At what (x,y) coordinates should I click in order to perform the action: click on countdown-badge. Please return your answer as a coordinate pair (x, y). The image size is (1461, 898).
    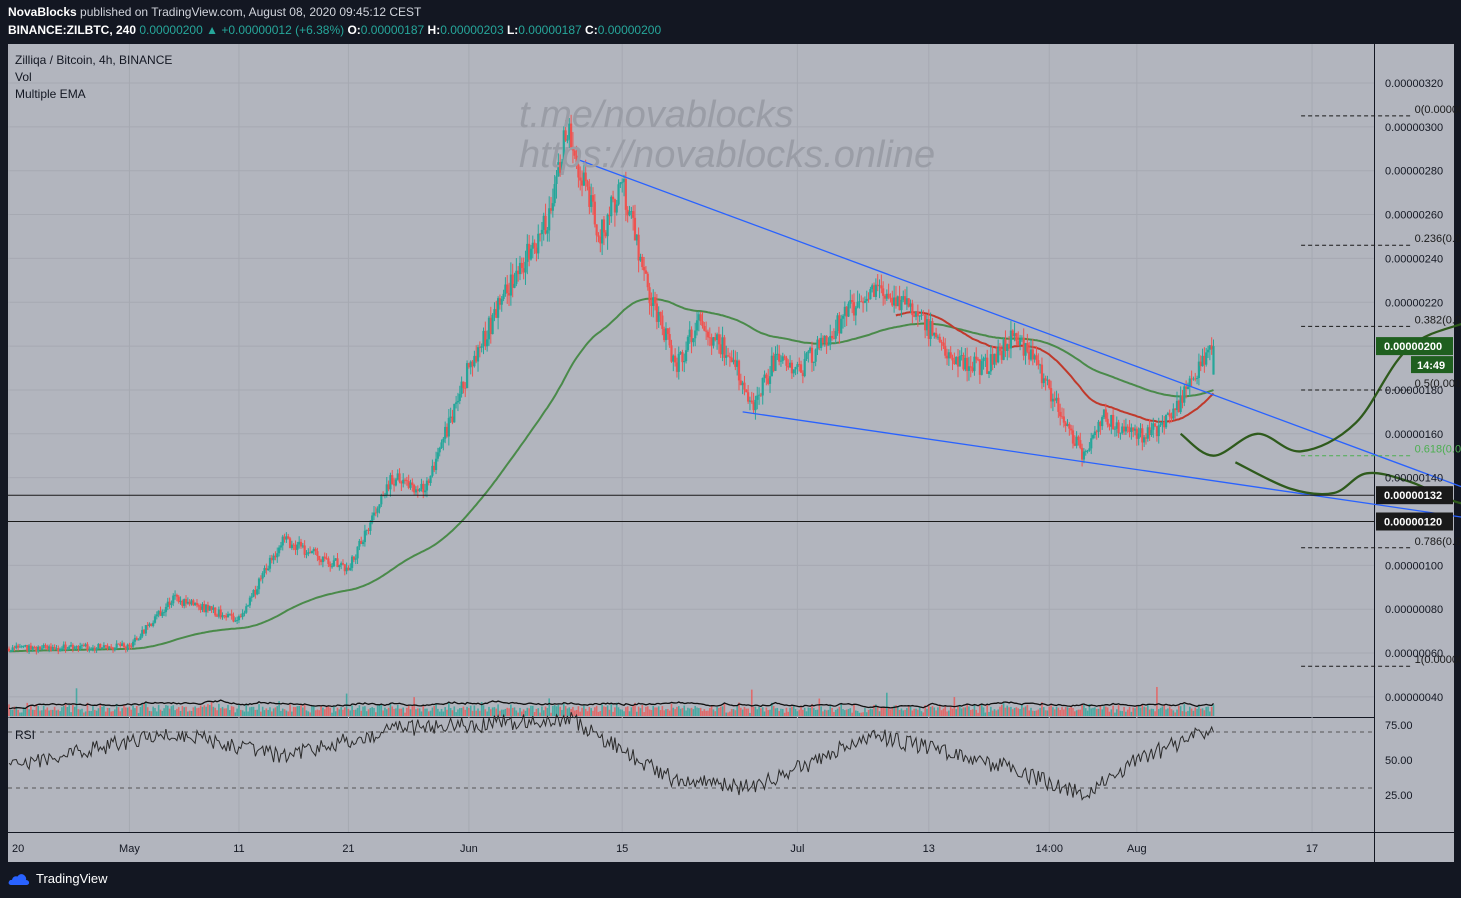
    Looking at the image, I should click on (1432, 365).